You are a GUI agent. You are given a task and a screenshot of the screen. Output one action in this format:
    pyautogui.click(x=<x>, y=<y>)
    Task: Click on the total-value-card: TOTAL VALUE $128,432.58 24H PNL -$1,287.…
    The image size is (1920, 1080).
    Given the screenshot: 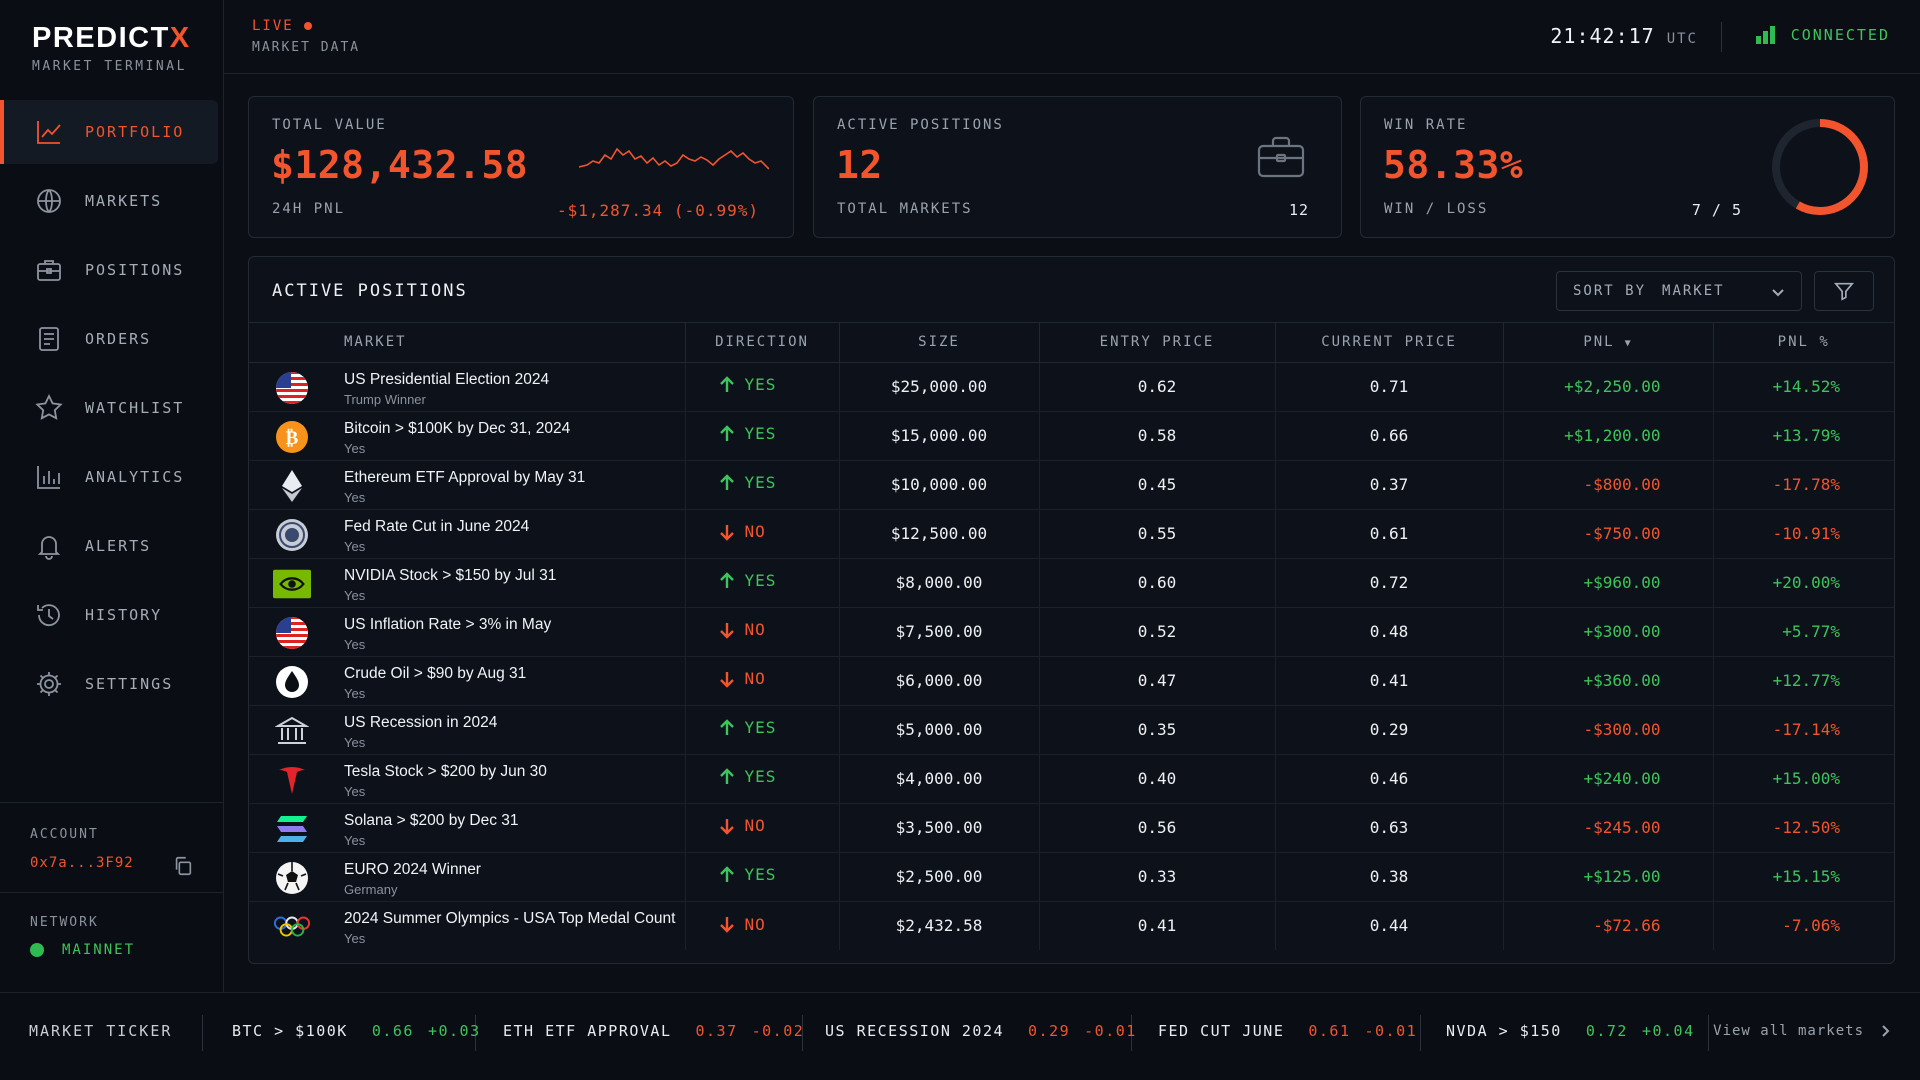 What is the action you would take?
    pyautogui.click(x=521, y=167)
    